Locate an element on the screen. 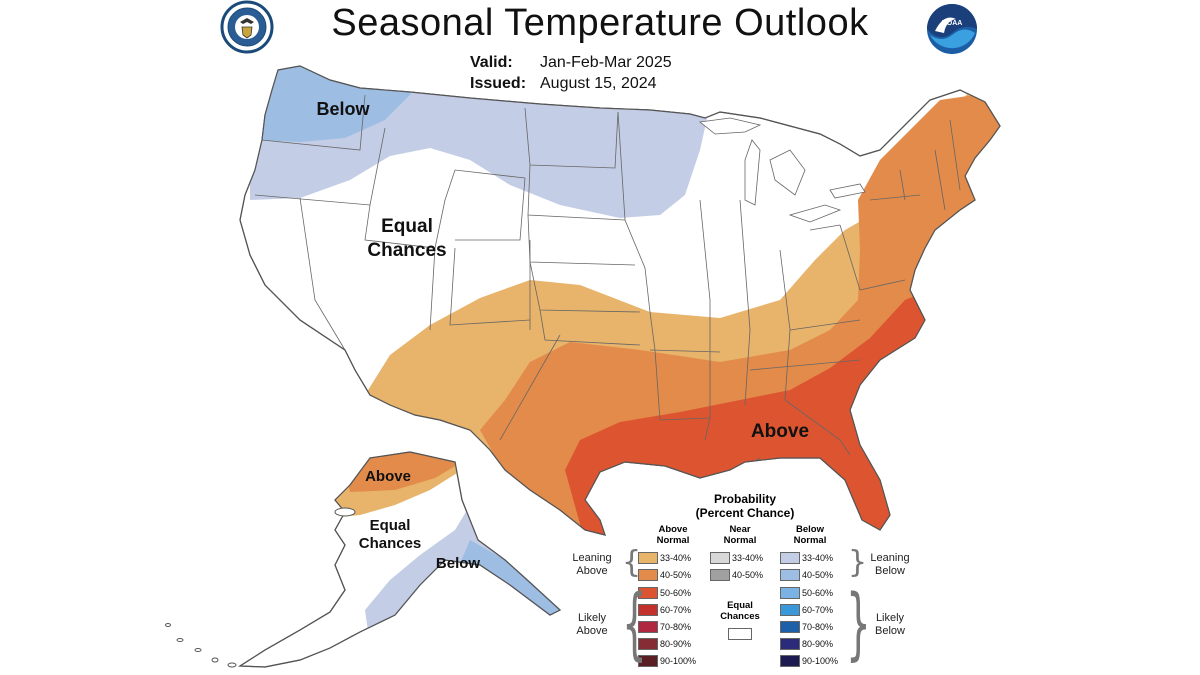 Image resolution: width=1200 pixels, height=675 pixels. valid-value: Jan-Feb-Mar 2025 is located at coordinates (606, 62).